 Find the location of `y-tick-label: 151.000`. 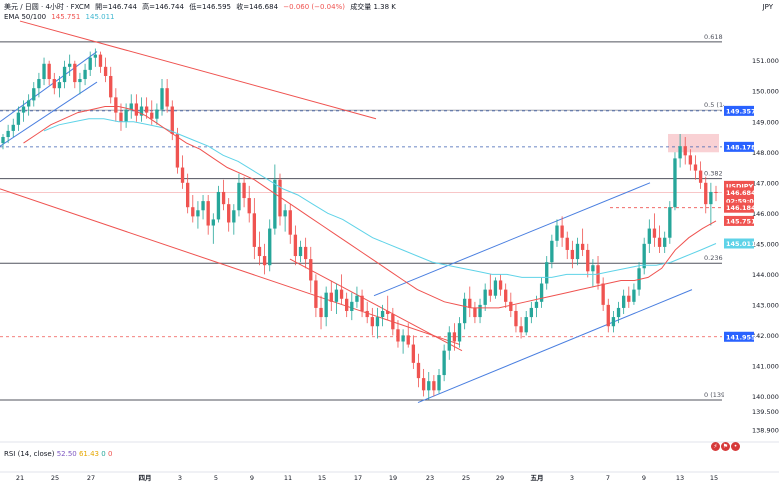

y-tick-label: 151.000 is located at coordinates (765, 61).